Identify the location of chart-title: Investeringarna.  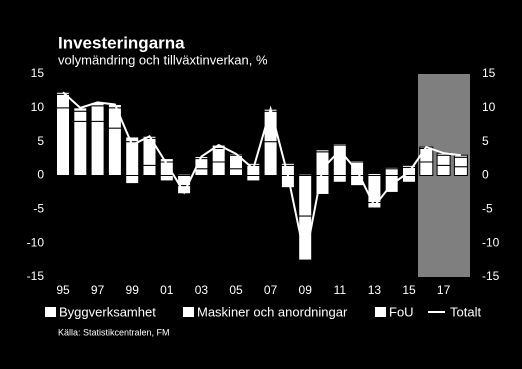
(121, 42).